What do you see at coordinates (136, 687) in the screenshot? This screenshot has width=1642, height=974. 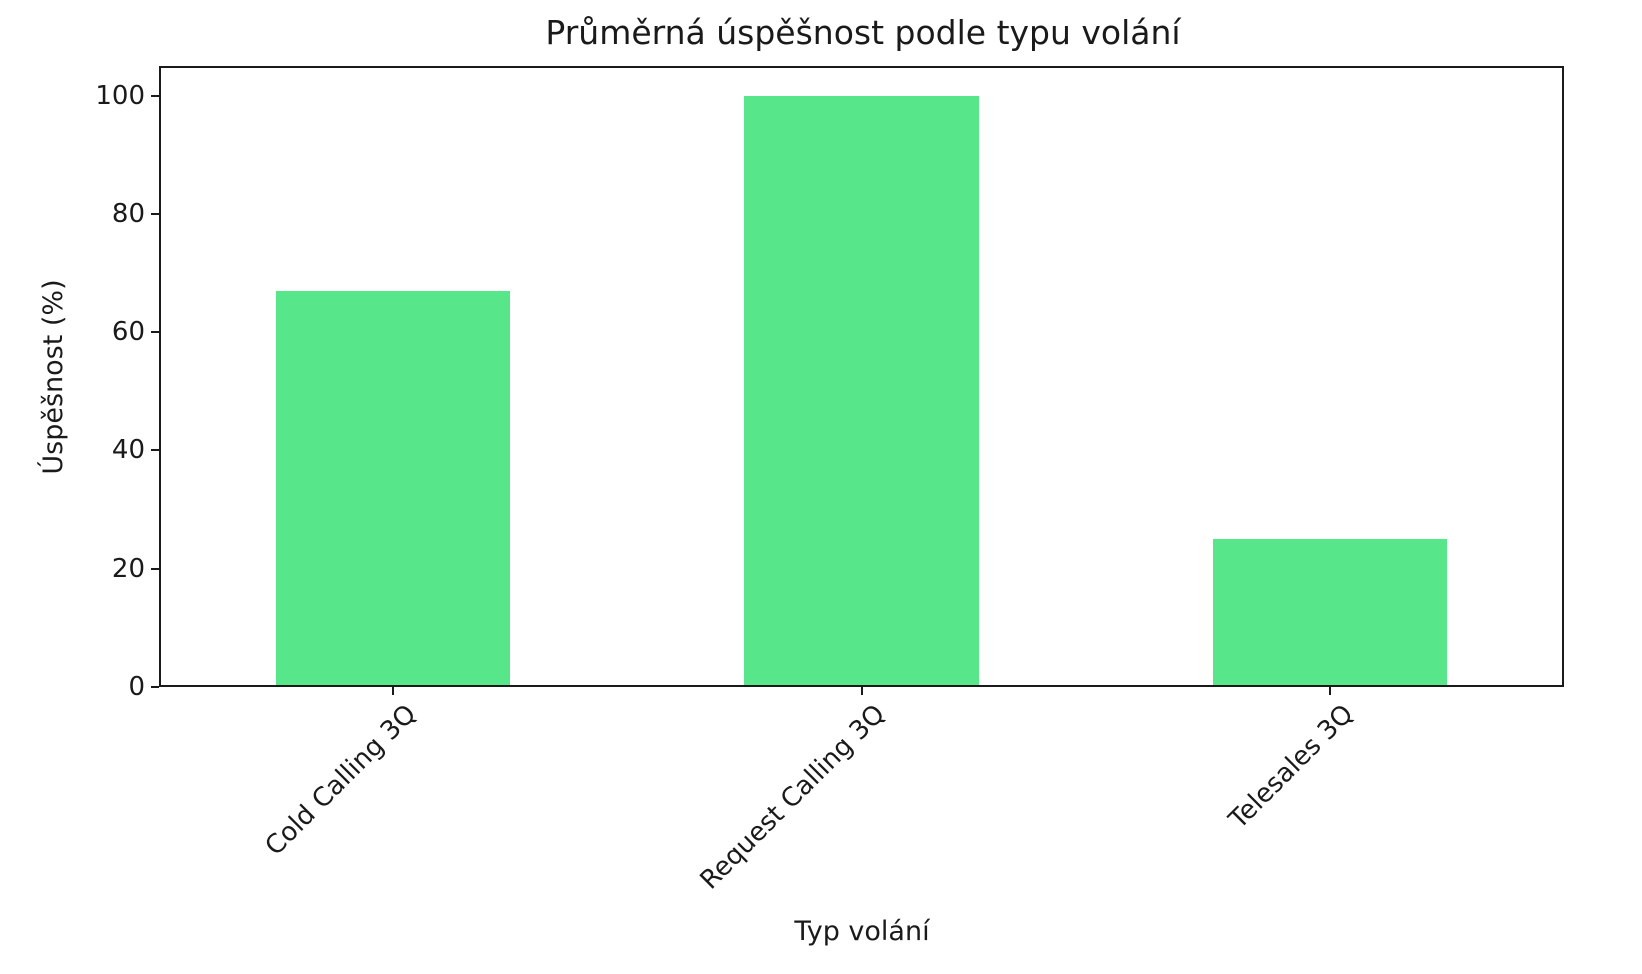 I see `y-tick-label: 0` at bounding box center [136, 687].